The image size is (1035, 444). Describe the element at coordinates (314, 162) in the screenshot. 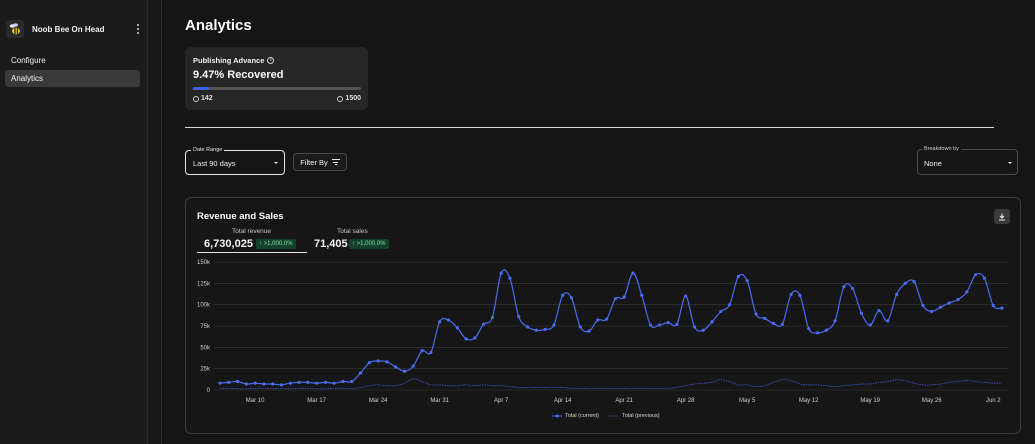

I see `filter-by-label: Filter By` at that location.